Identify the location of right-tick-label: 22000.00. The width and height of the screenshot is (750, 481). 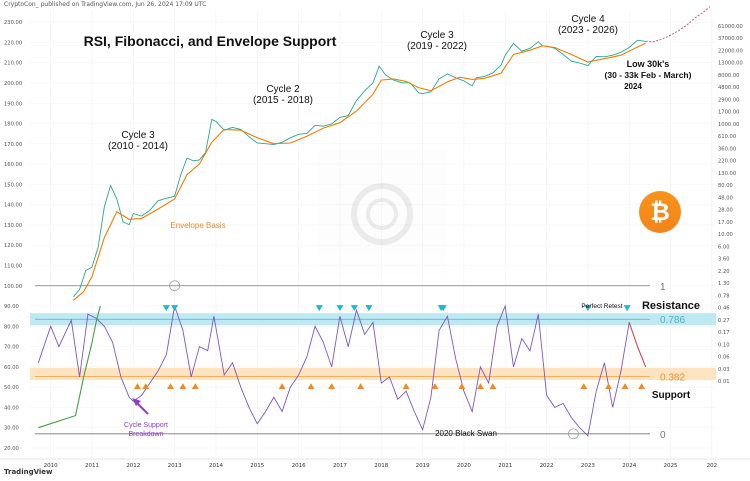
(730, 51).